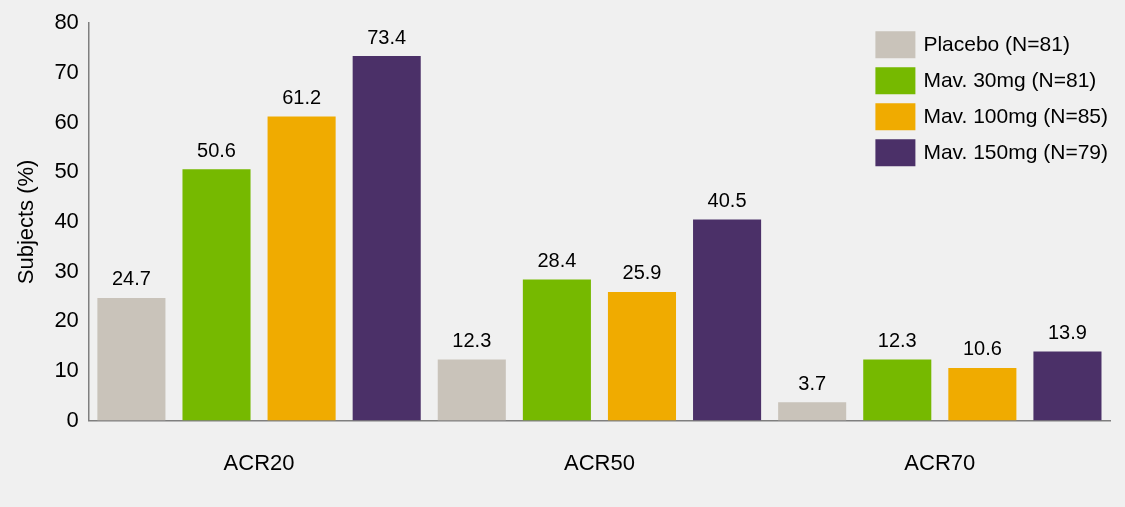 This screenshot has height=507, width=1125. What do you see at coordinates (982, 348) in the screenshot?
I see `data-label: 10.6` at bounding box center [982, 348].